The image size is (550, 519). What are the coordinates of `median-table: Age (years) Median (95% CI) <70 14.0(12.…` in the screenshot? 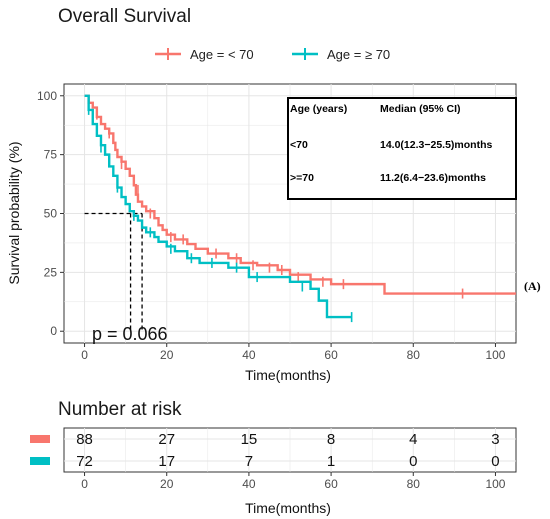 It's located at (402, 148).